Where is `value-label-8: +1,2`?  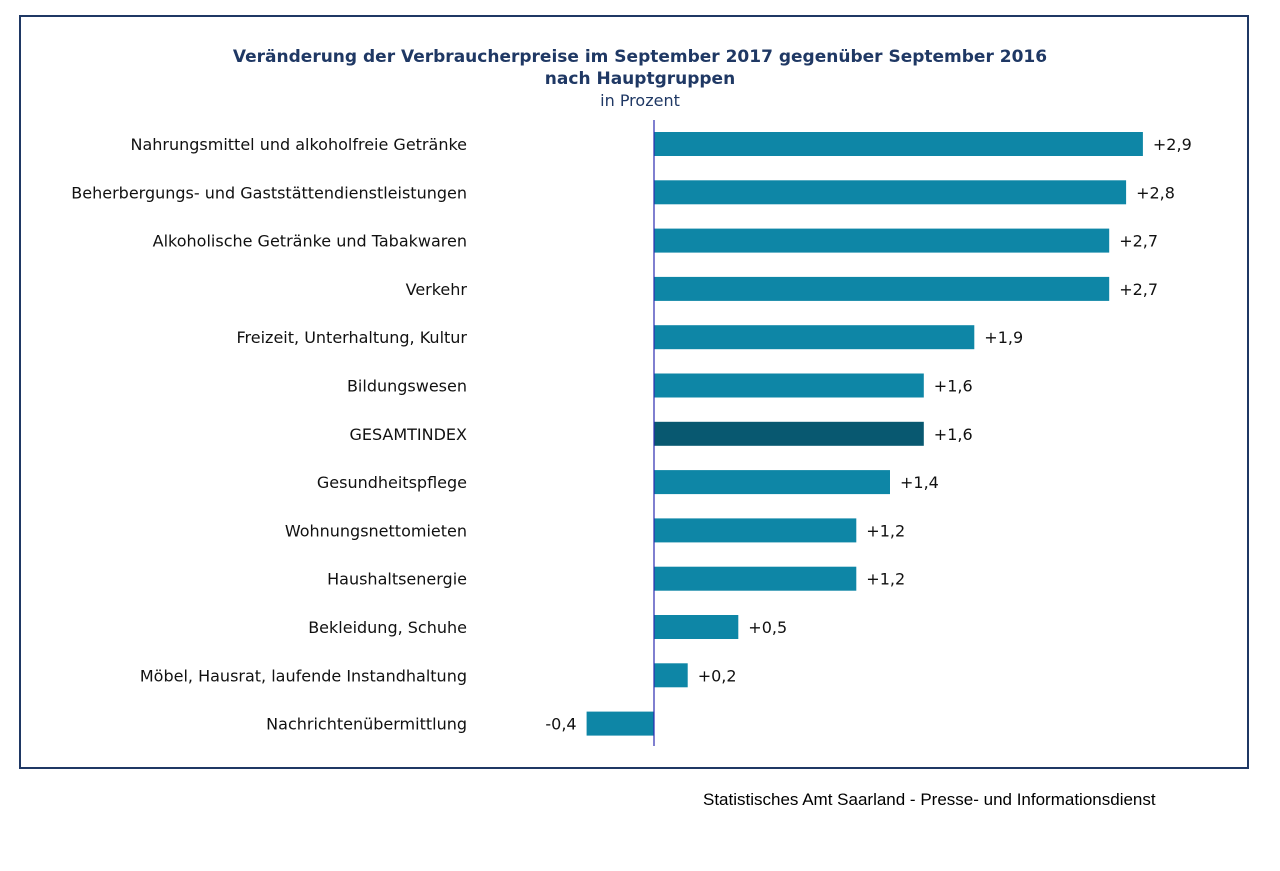
value-label-8: +1,2 is located at coordinates (885, 530).